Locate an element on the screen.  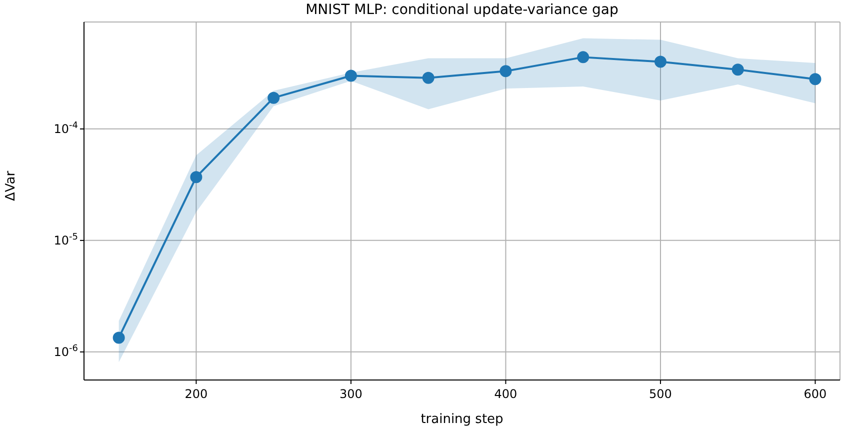
x-tick-label: 300 is located at coordinates (351, 394).